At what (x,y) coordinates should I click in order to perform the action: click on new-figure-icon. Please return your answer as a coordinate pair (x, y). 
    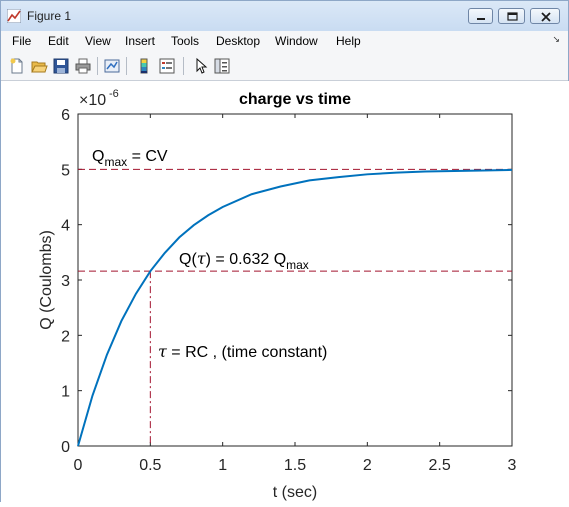
    Looking at the image, I should click on (17, 66).